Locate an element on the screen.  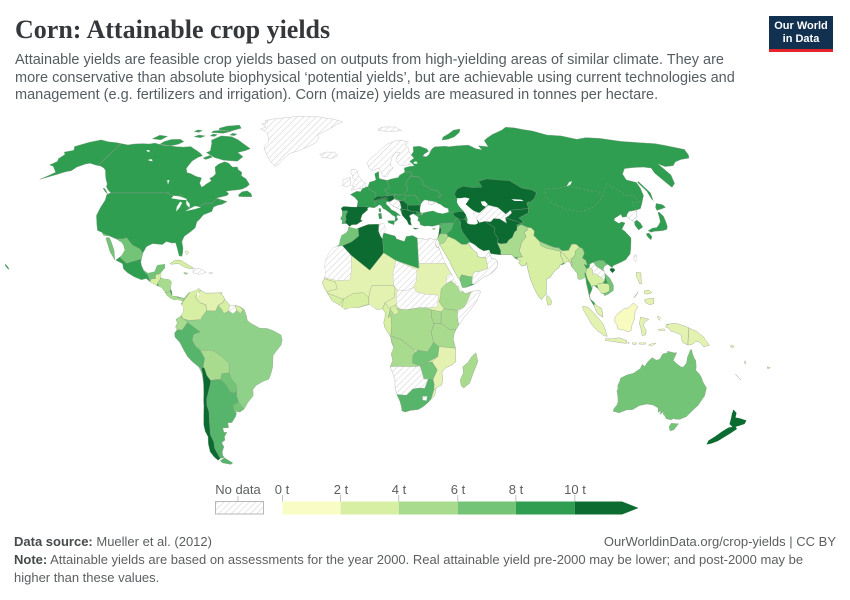
svg-text: No data is located at coordinates (238, 489).